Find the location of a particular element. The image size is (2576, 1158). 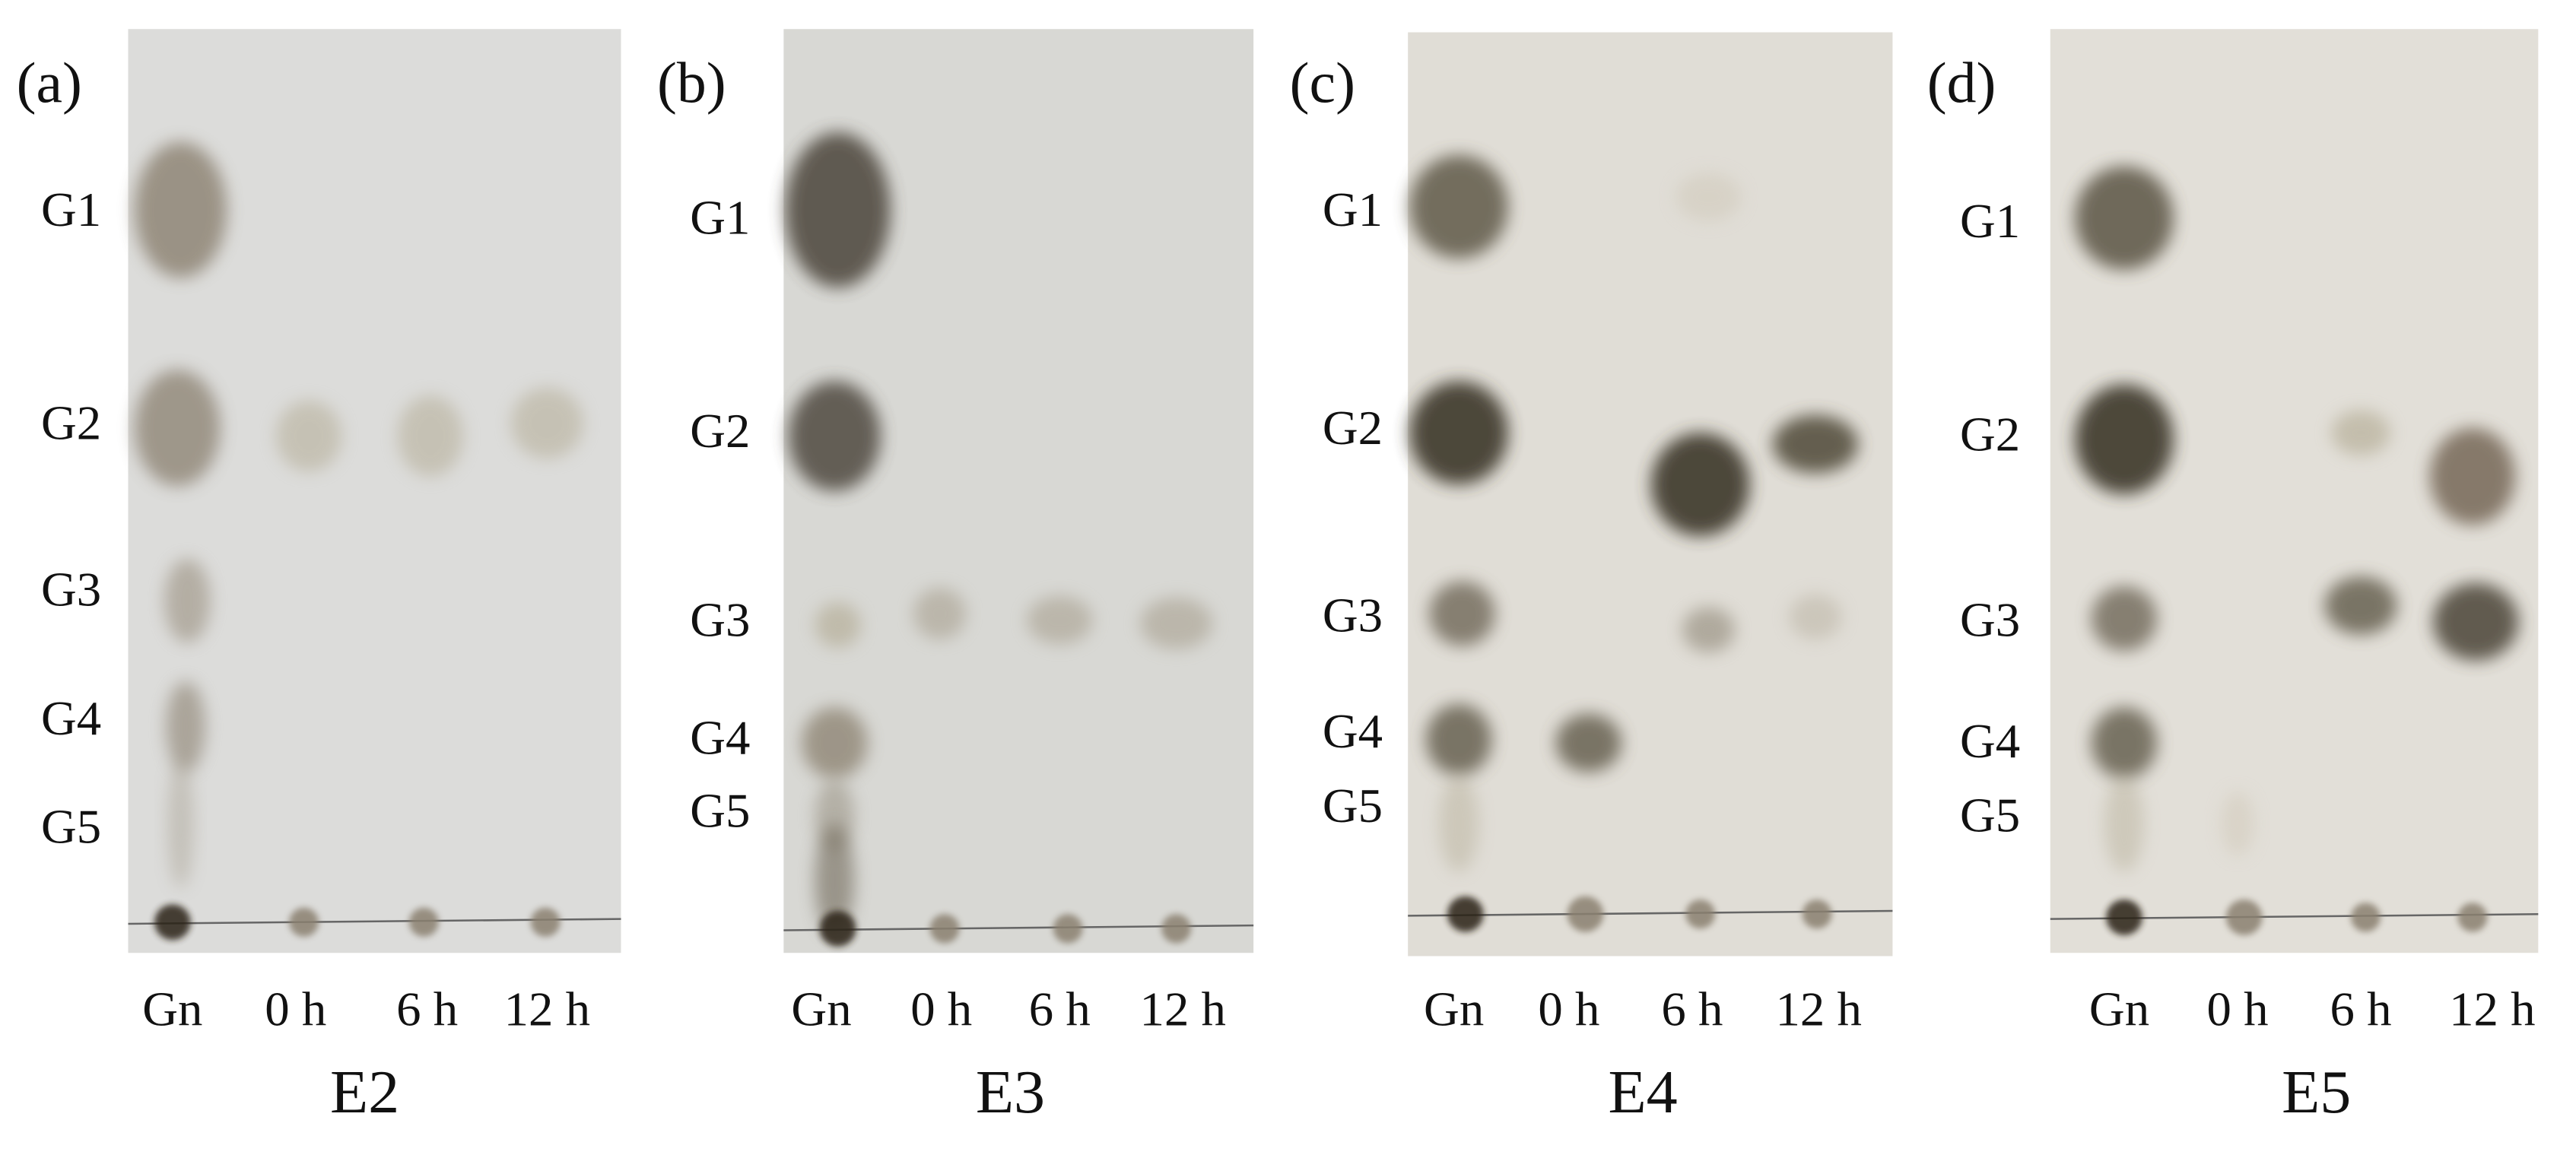

enzyme-label: E5 is located at coordinates (2316, 1092).